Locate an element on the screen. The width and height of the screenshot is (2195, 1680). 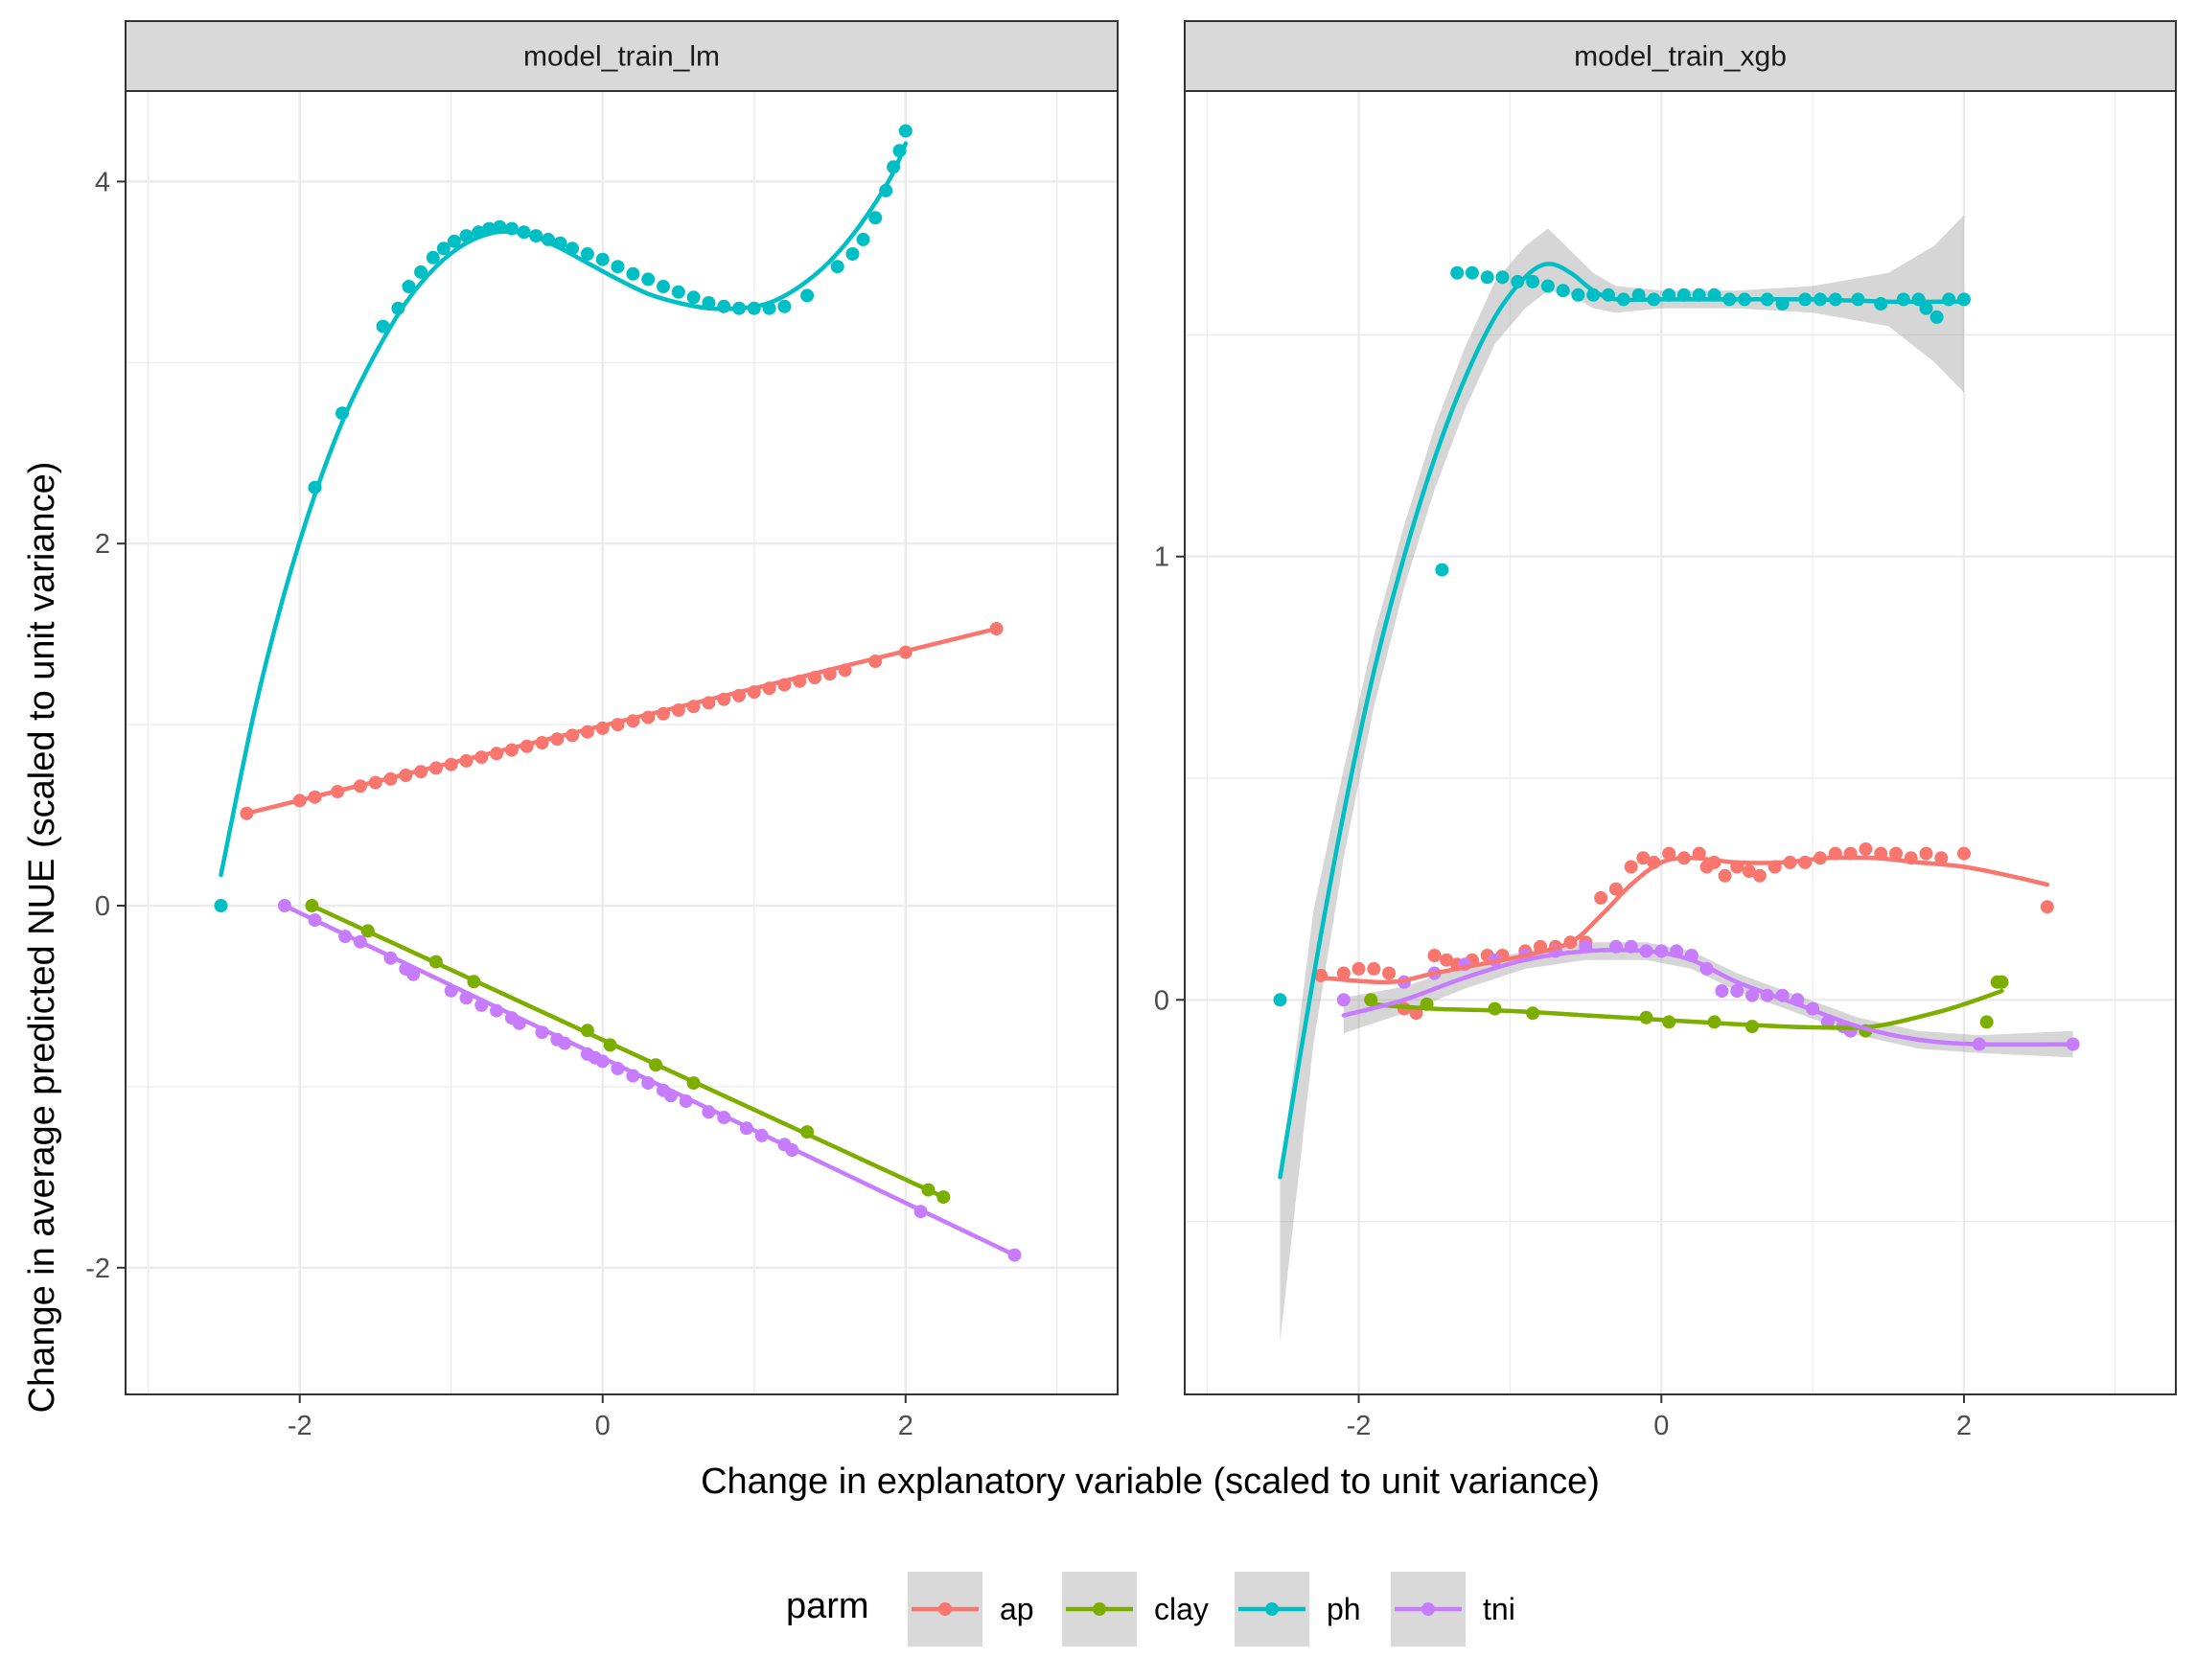
y-tick-label: 0 is located at coordinates (102, 906).